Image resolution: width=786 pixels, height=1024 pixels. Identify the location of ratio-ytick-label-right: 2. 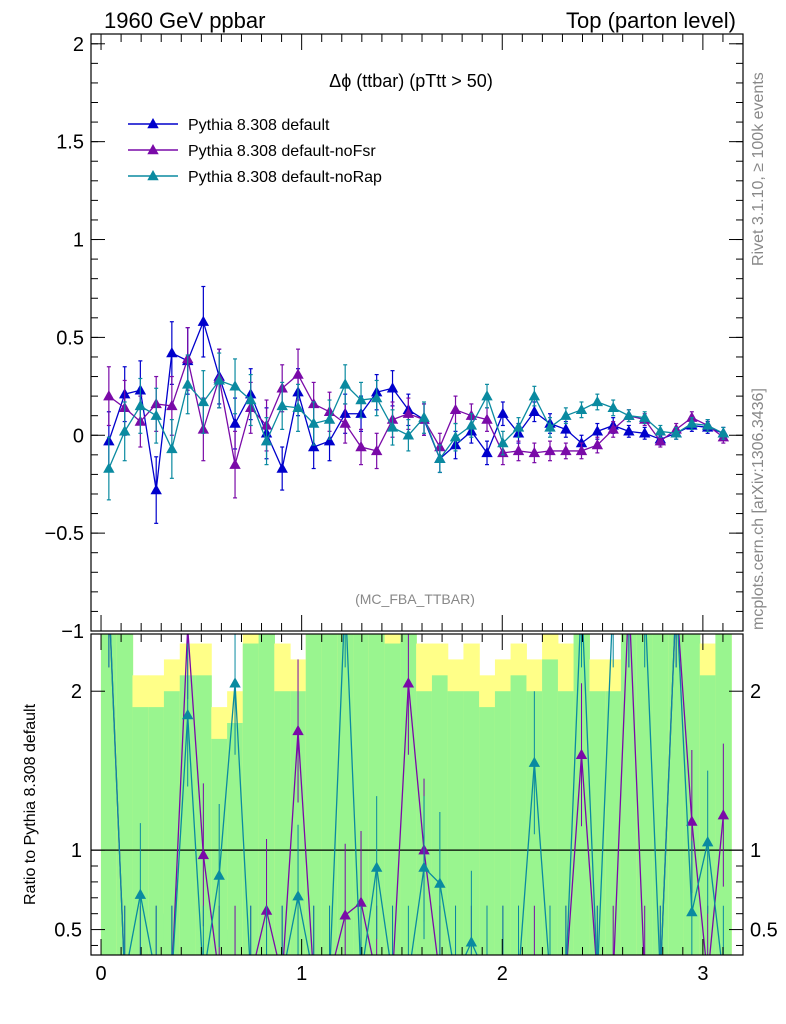
(755, 692).